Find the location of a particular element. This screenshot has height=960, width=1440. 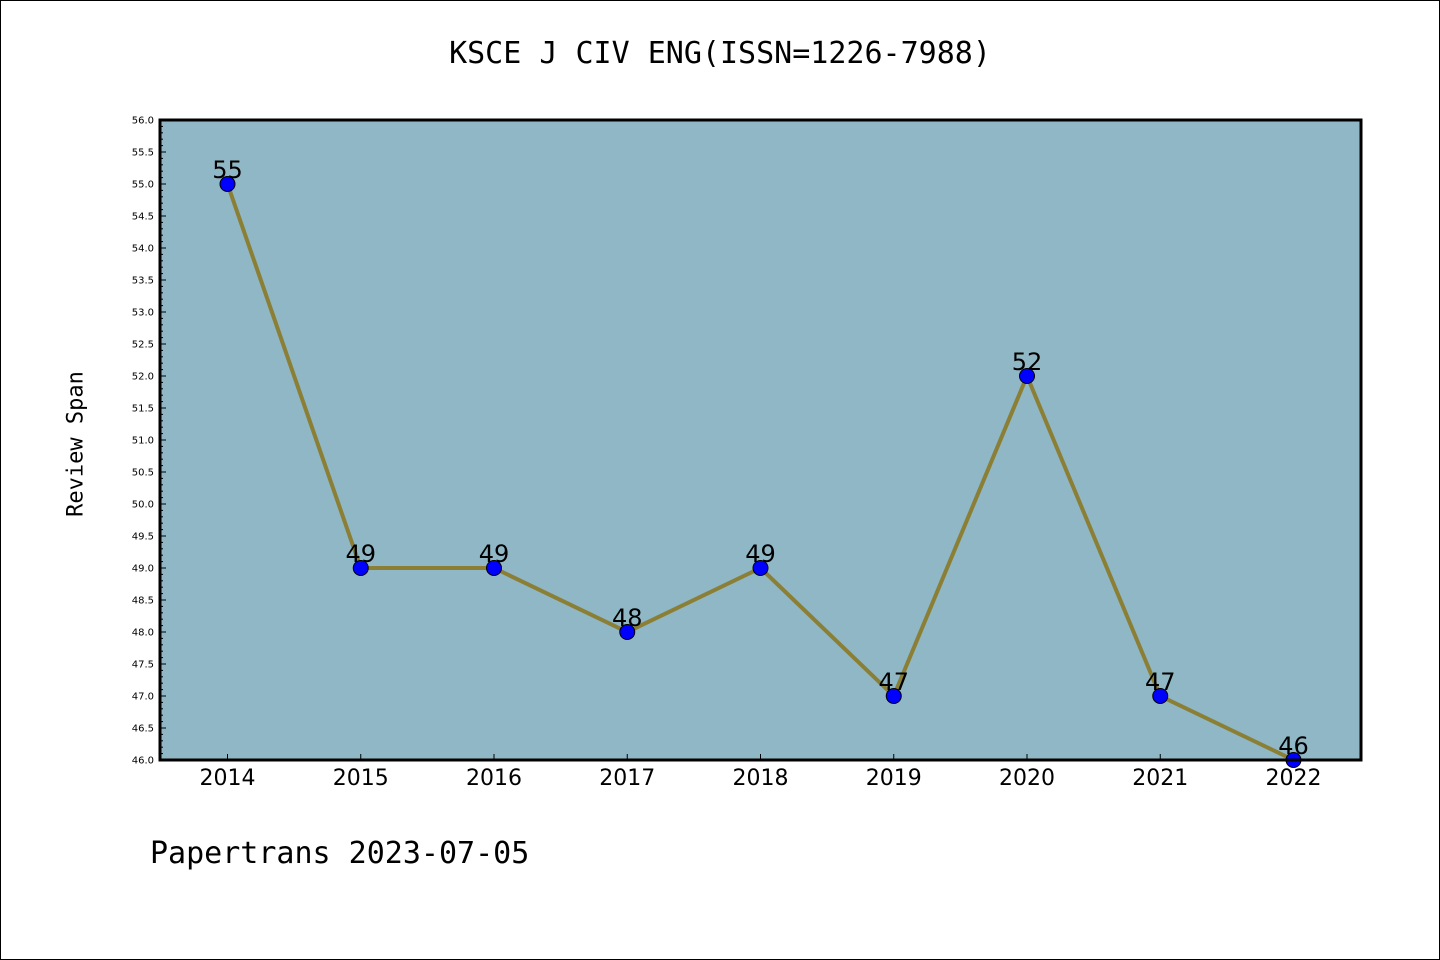

x-tick-label: 2016 is located at coordinates (494, 778).